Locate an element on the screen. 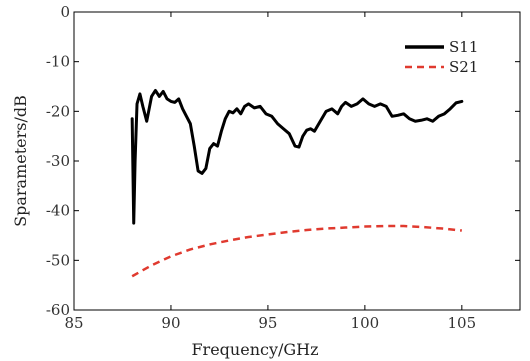 This screenshot has width=530, height=361. x-tick-label: 90 is located at coordinates (170, 323).